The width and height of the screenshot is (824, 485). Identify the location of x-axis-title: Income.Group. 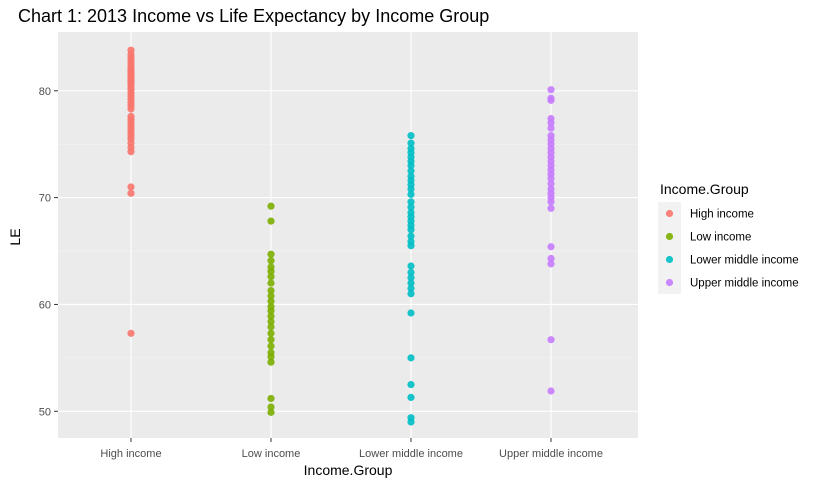
(348, 470).